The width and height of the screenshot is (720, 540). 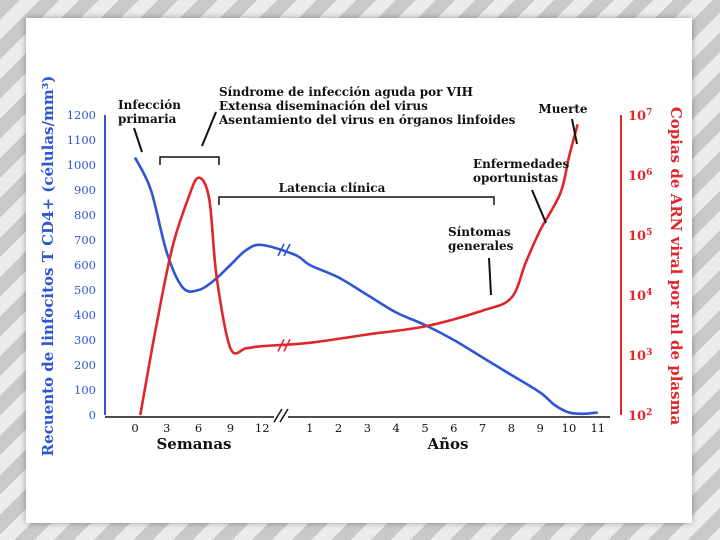 What do you see at coordinates (81, 140) in the screenshot?
I see `left-tick-label: 1100` at bounding box center [81, 140].